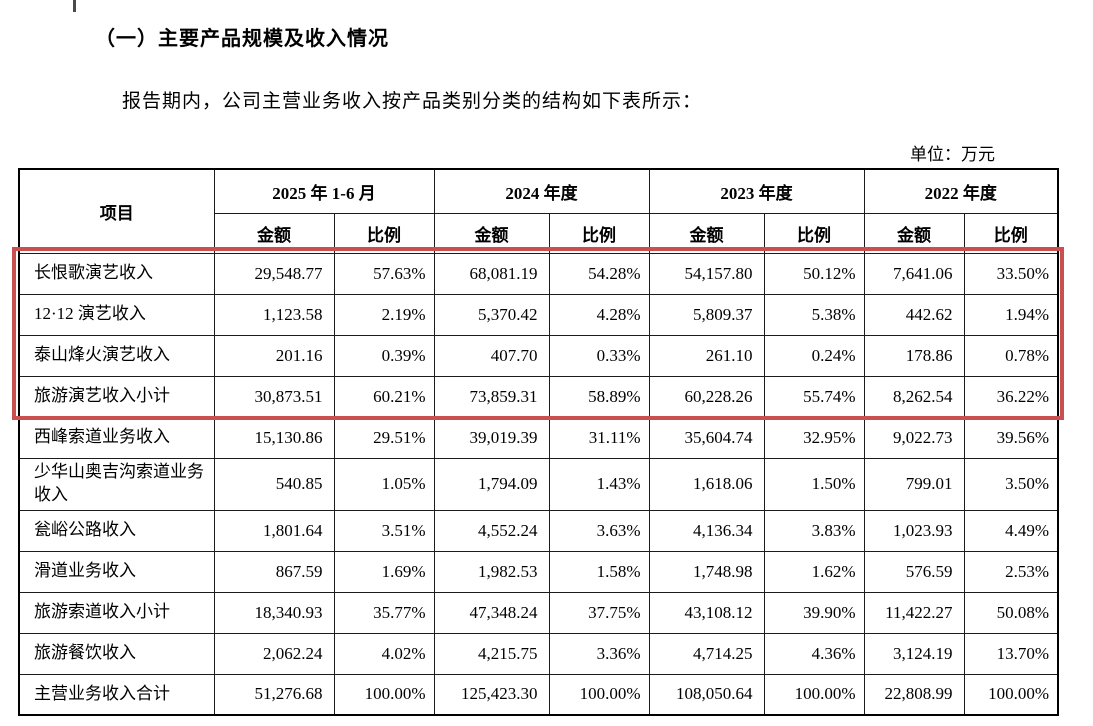  I want to click on ratio-cell: 39.56%, so click(1011, 437).